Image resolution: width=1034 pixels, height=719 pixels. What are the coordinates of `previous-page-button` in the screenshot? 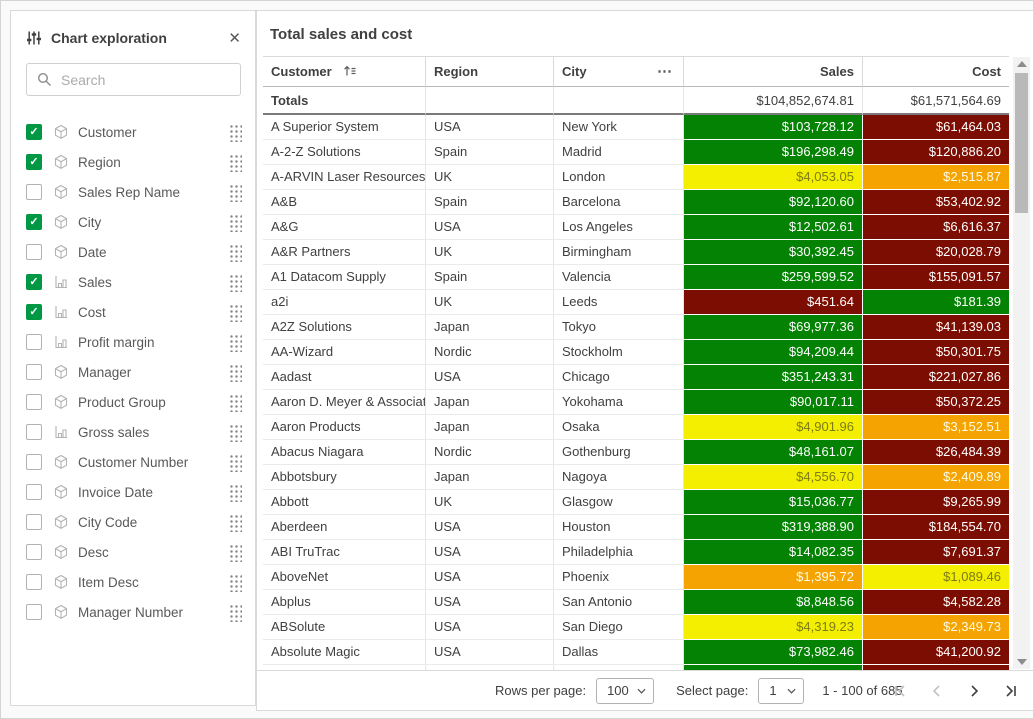 It's located at (937, 691).